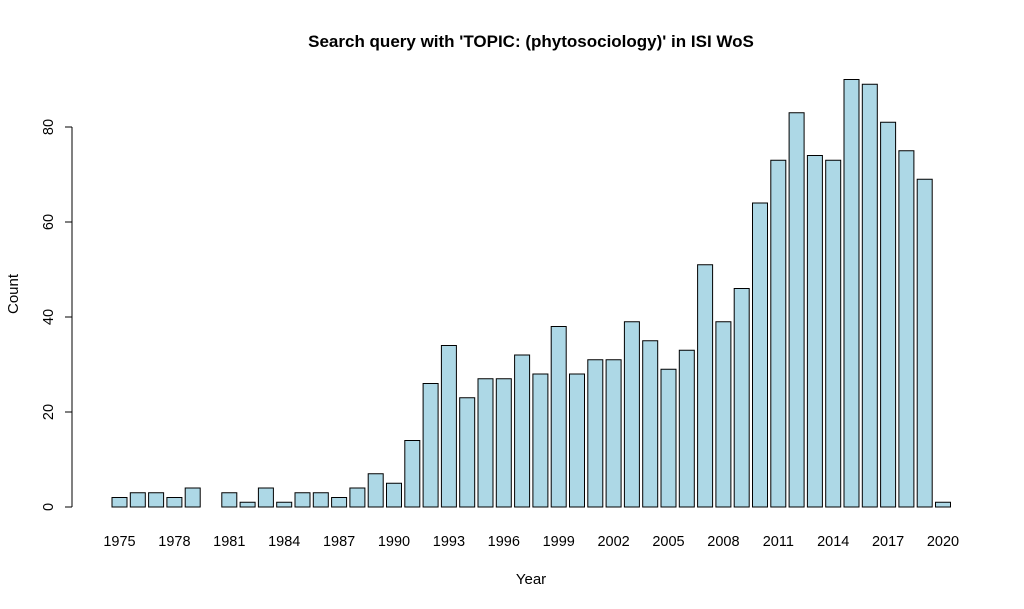 This screenshot has width=1024, height=609. What do you see at coordinates (265, 497) in the screenshot?
I see `bar-1983` at bounding box center [265, 497].